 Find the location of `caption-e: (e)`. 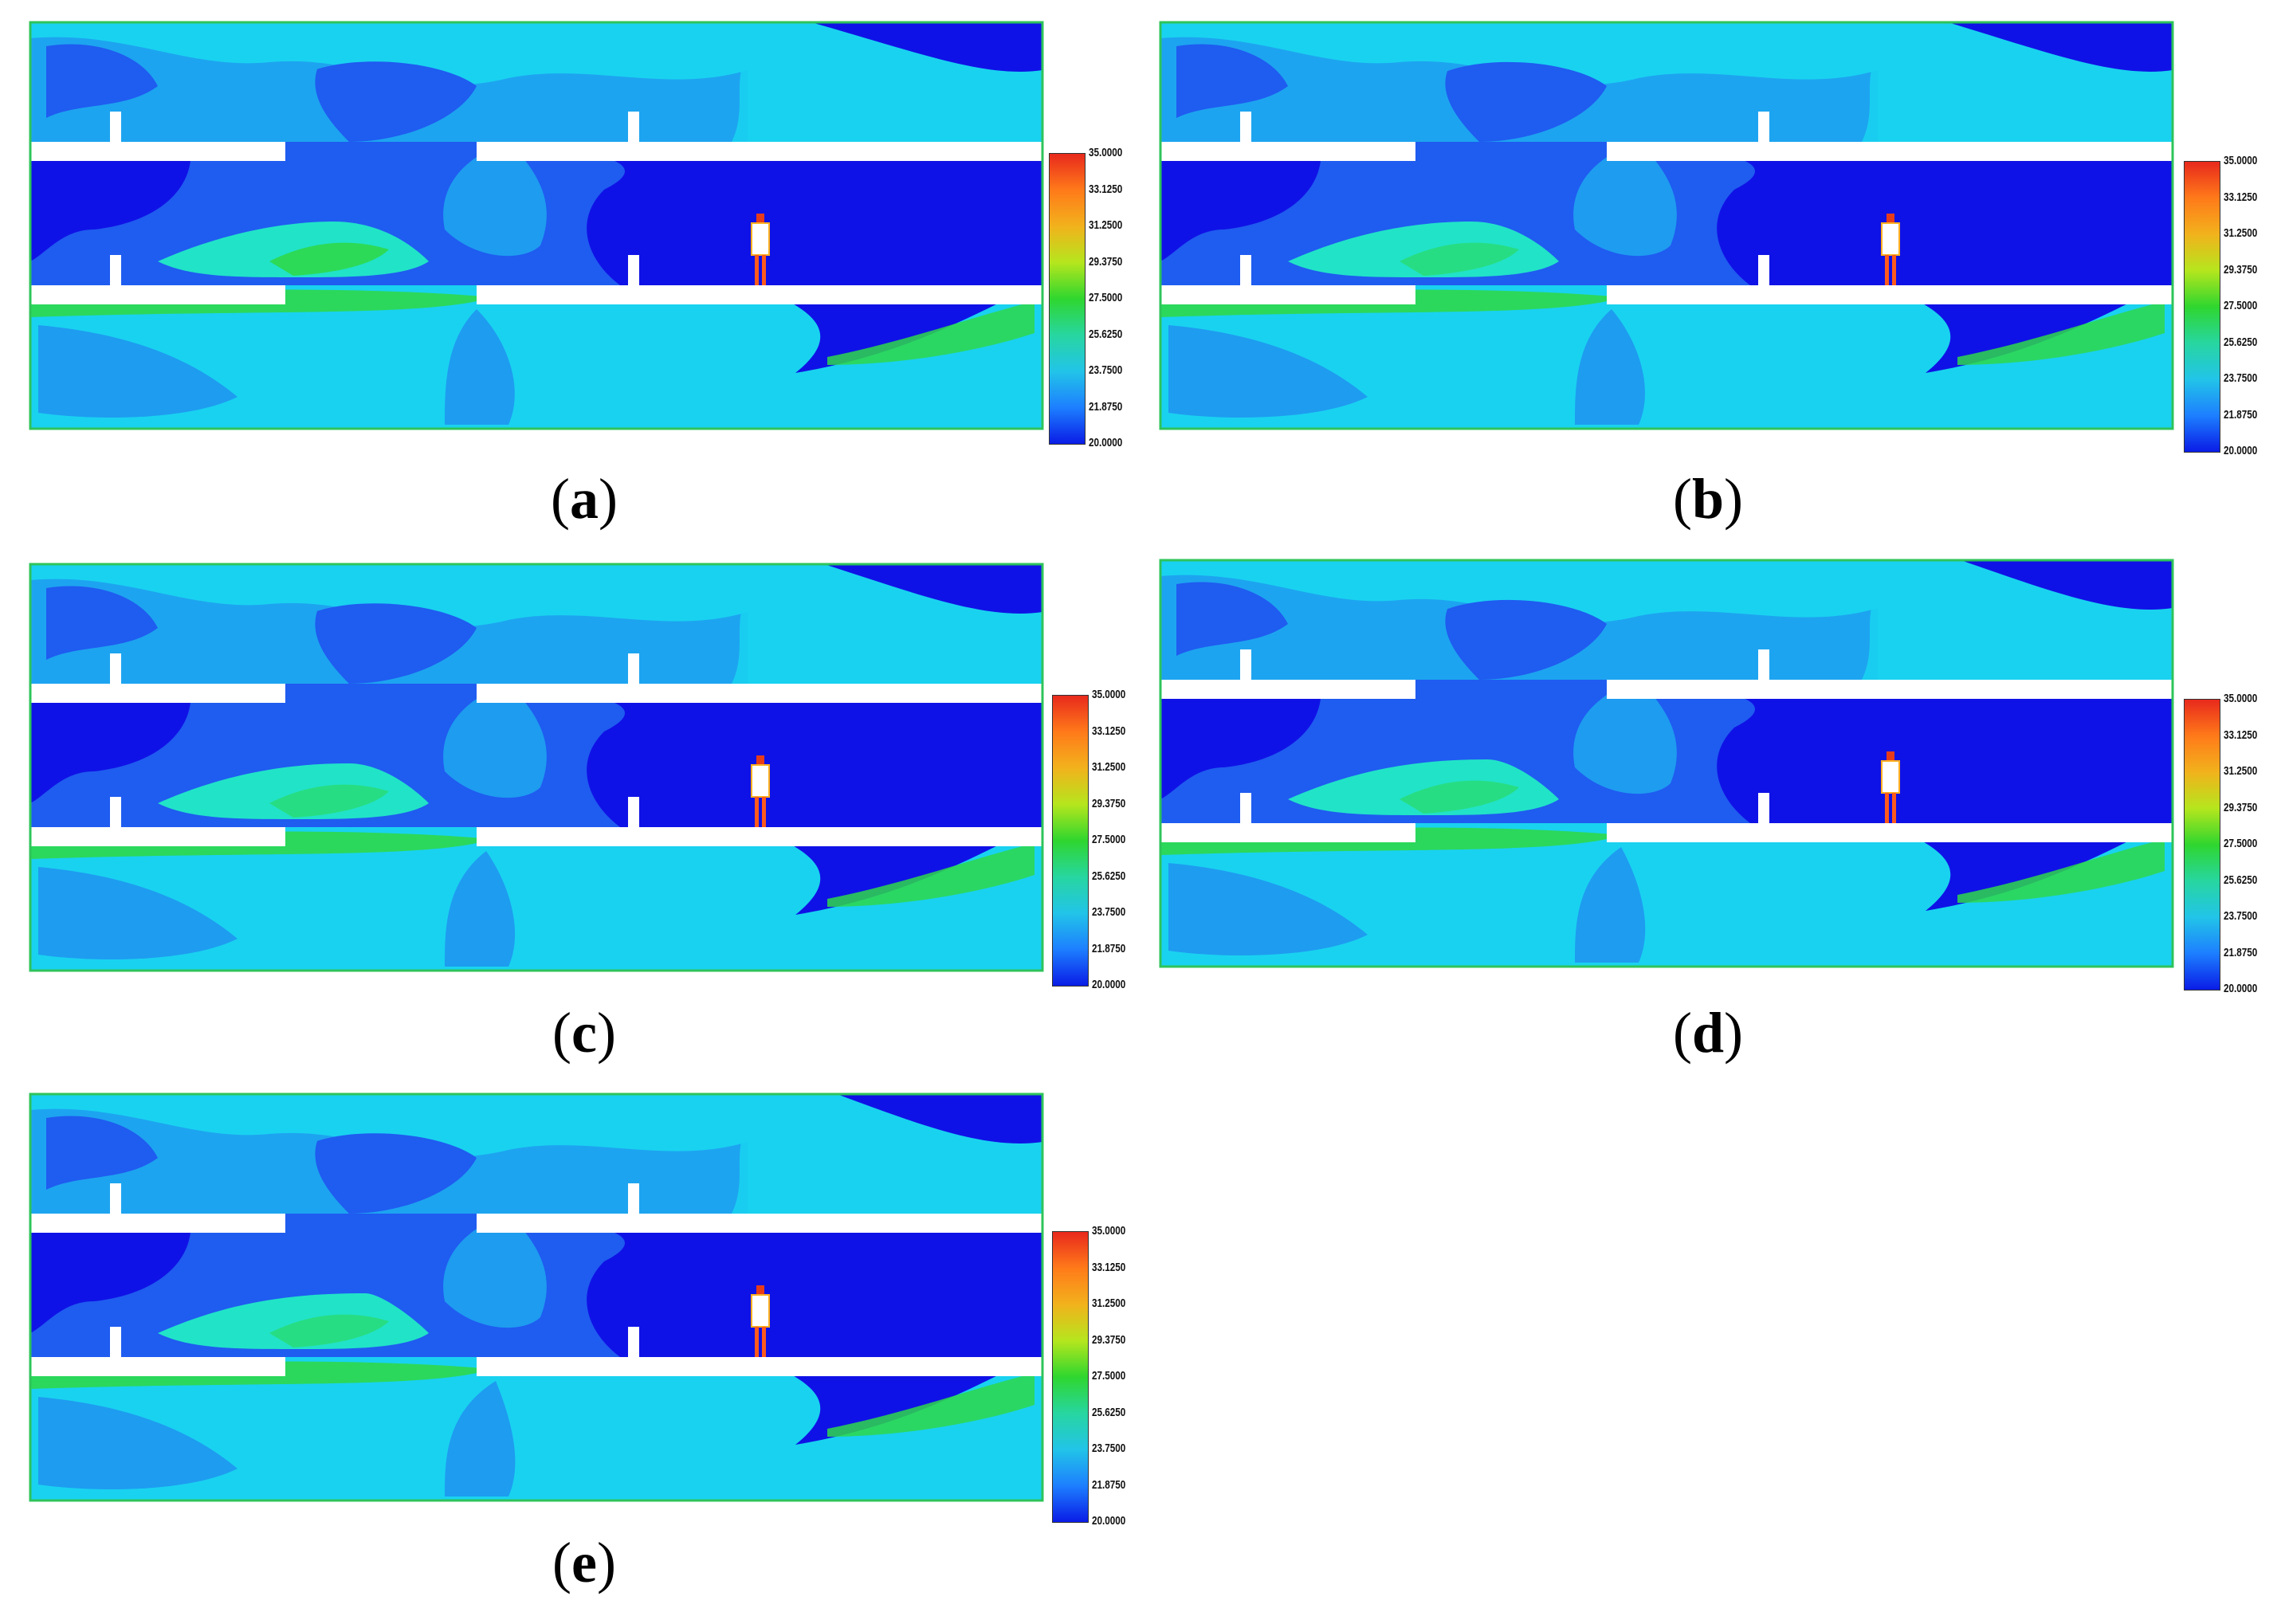

caption-e: (e) is located at coordinates (584, 1563).